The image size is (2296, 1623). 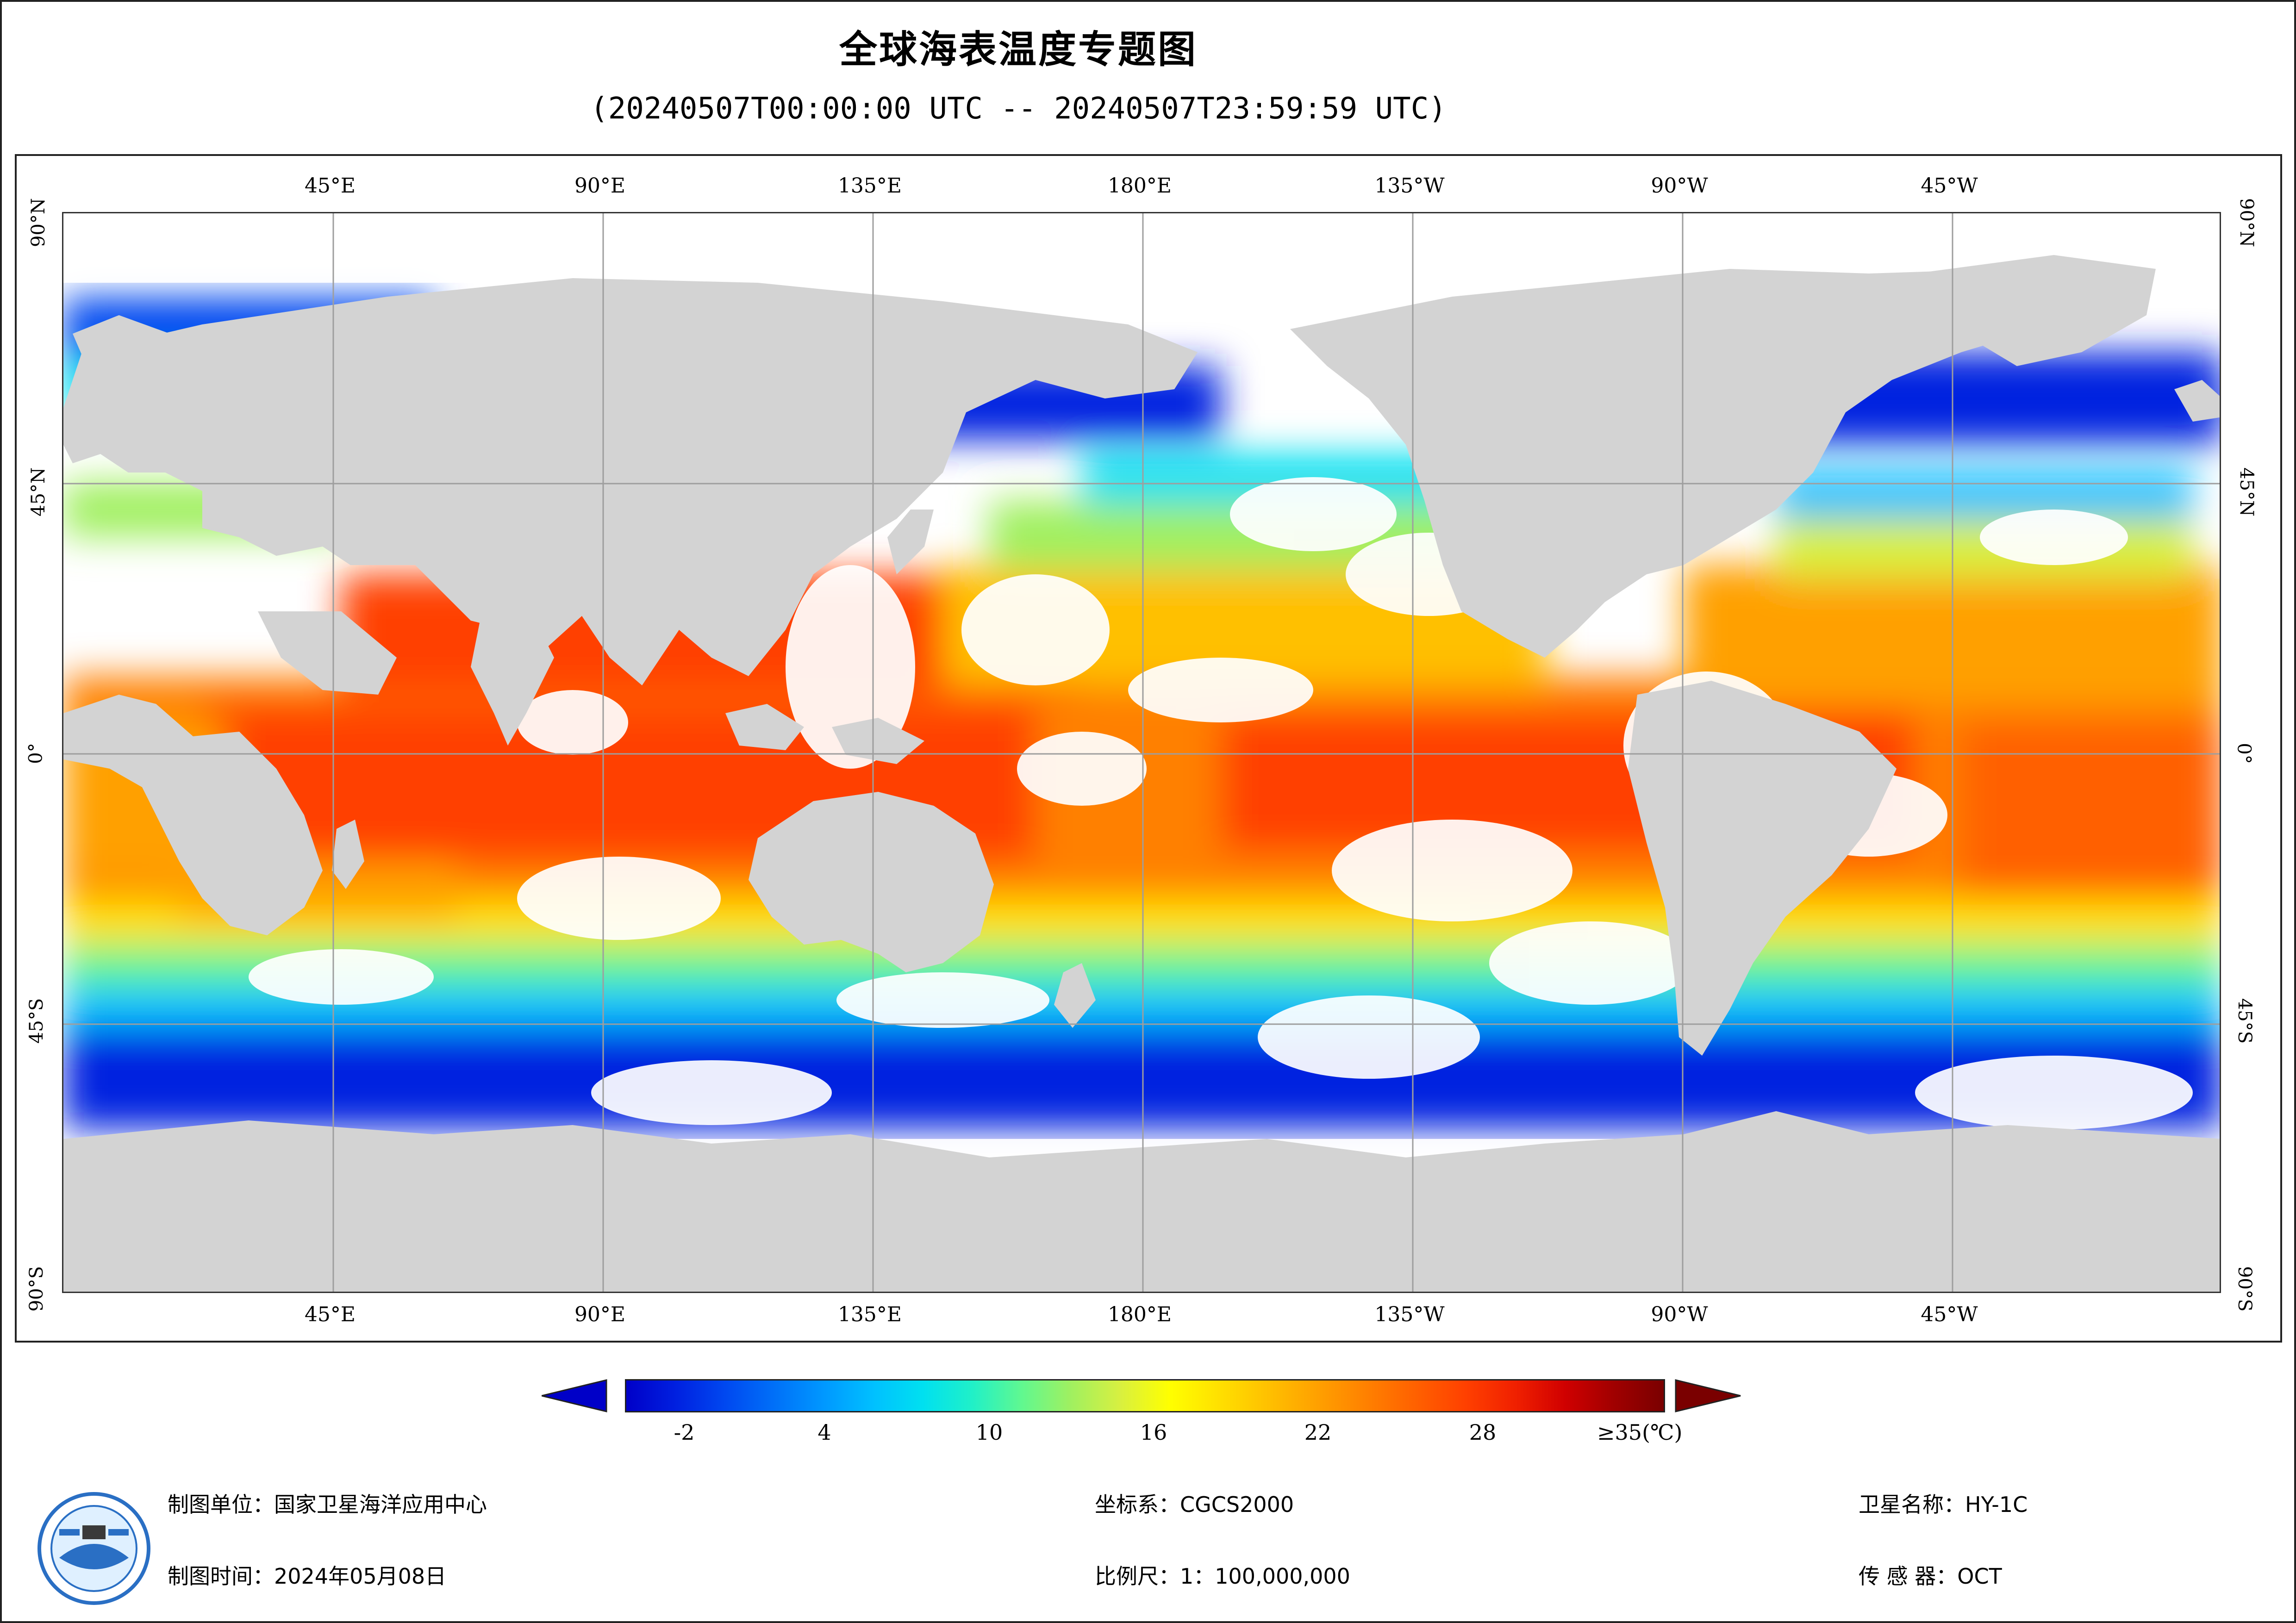 What do you see at coordinates (1194, 1504) in the screenshot?
I see `crs-label: 坐标系：CGCS2000` at bounding box center [1194, 1504].